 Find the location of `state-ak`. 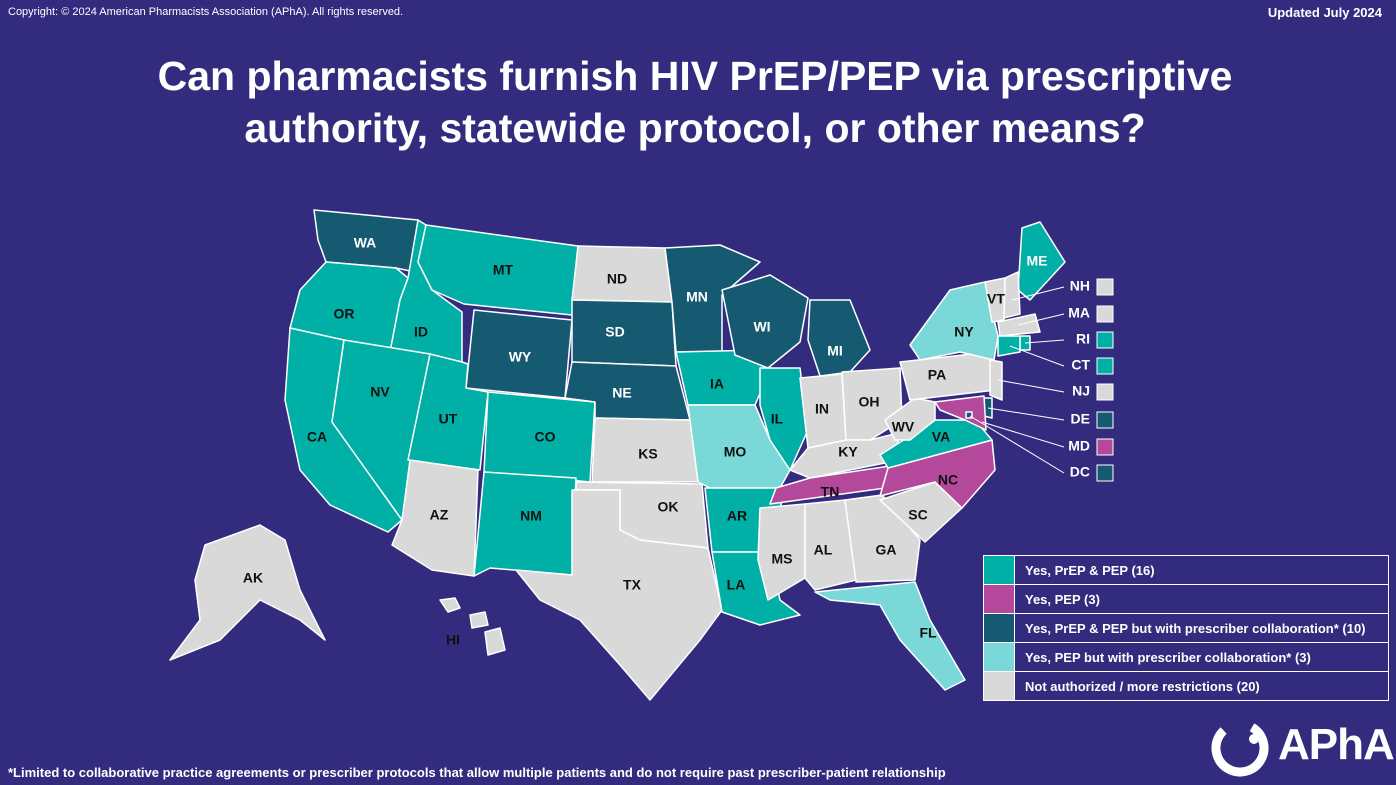

state-ak is located at coordinates (247, 592).